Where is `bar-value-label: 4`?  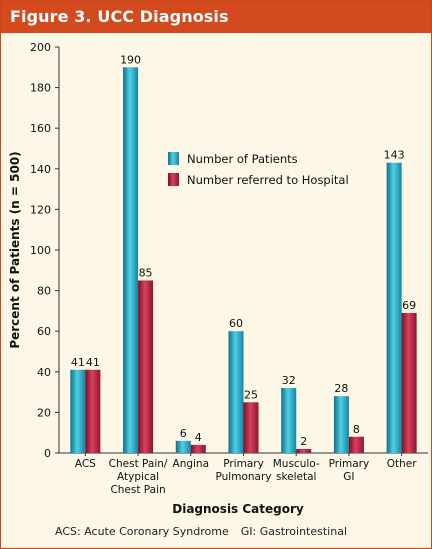
bar-value-label: 4 is located at coordinates (198, 437).